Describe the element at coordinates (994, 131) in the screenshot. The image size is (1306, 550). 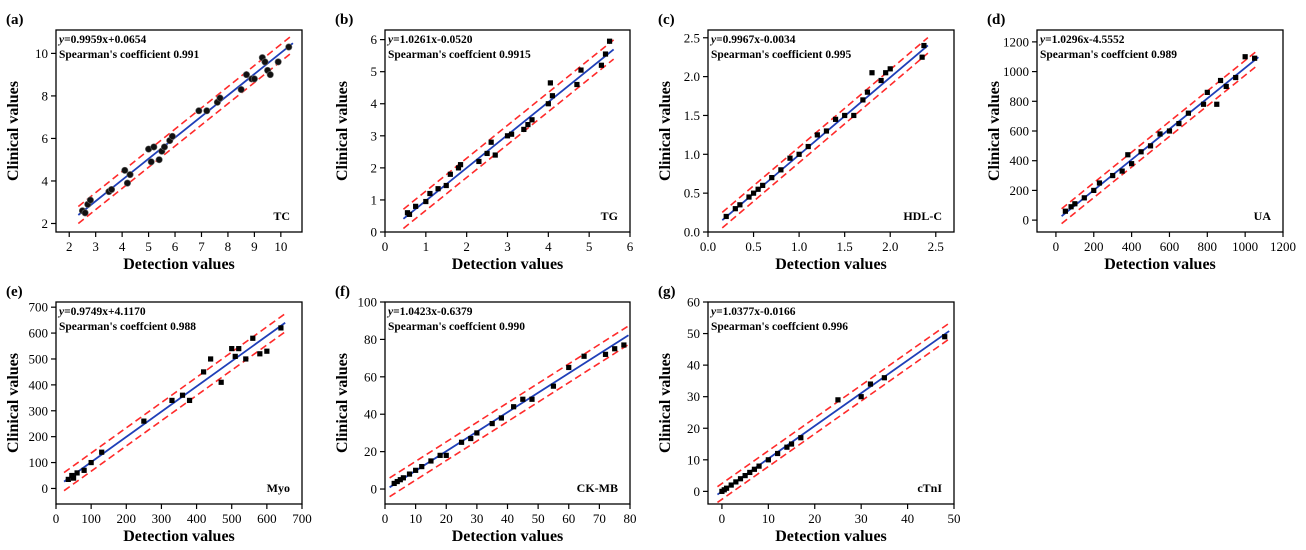
I see `y-axis-label: Clinical values` at that location.